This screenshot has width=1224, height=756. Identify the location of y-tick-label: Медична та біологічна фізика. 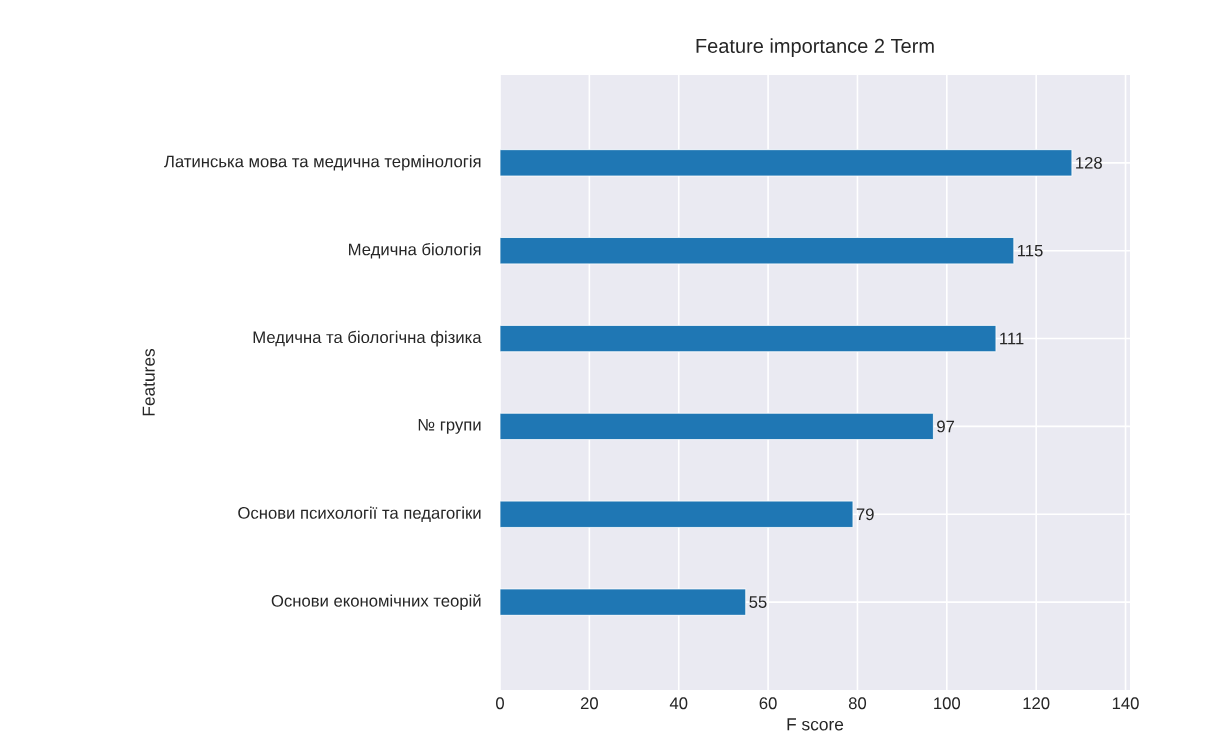
(367, 338).